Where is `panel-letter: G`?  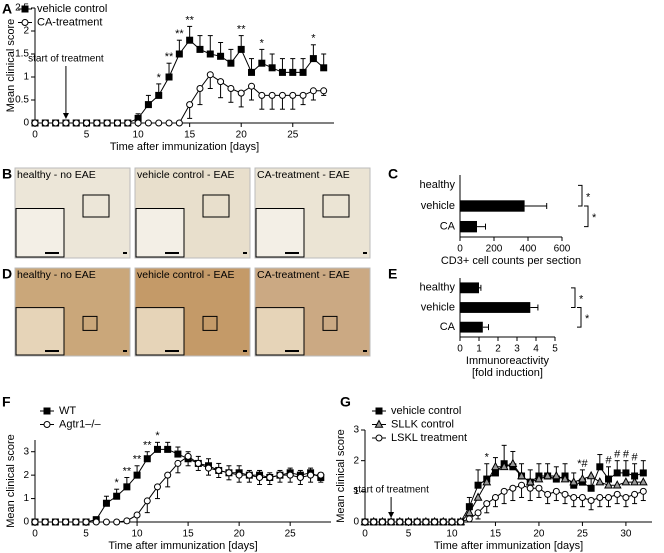
panel-letter: G is located at coordinates (345, 402).